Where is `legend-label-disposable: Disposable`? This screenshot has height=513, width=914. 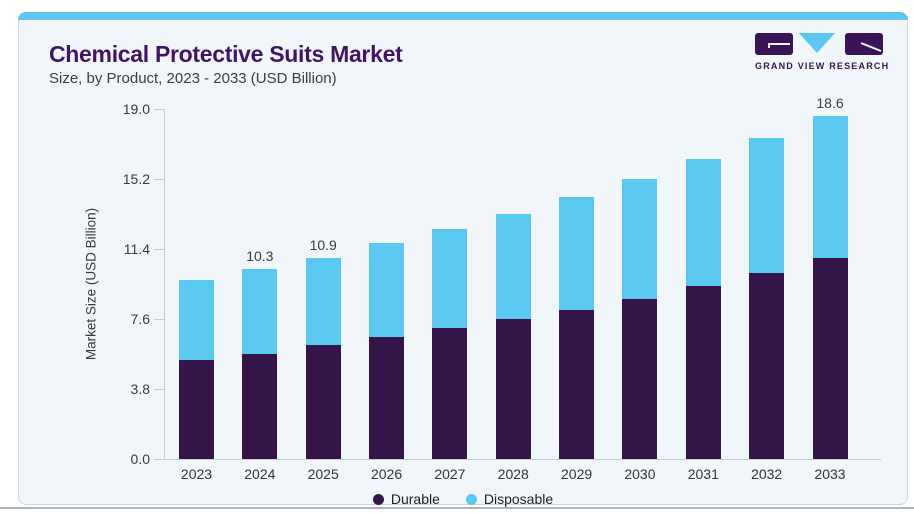
legend-label-disposable: Disposable is located at coordinates (518, 499).